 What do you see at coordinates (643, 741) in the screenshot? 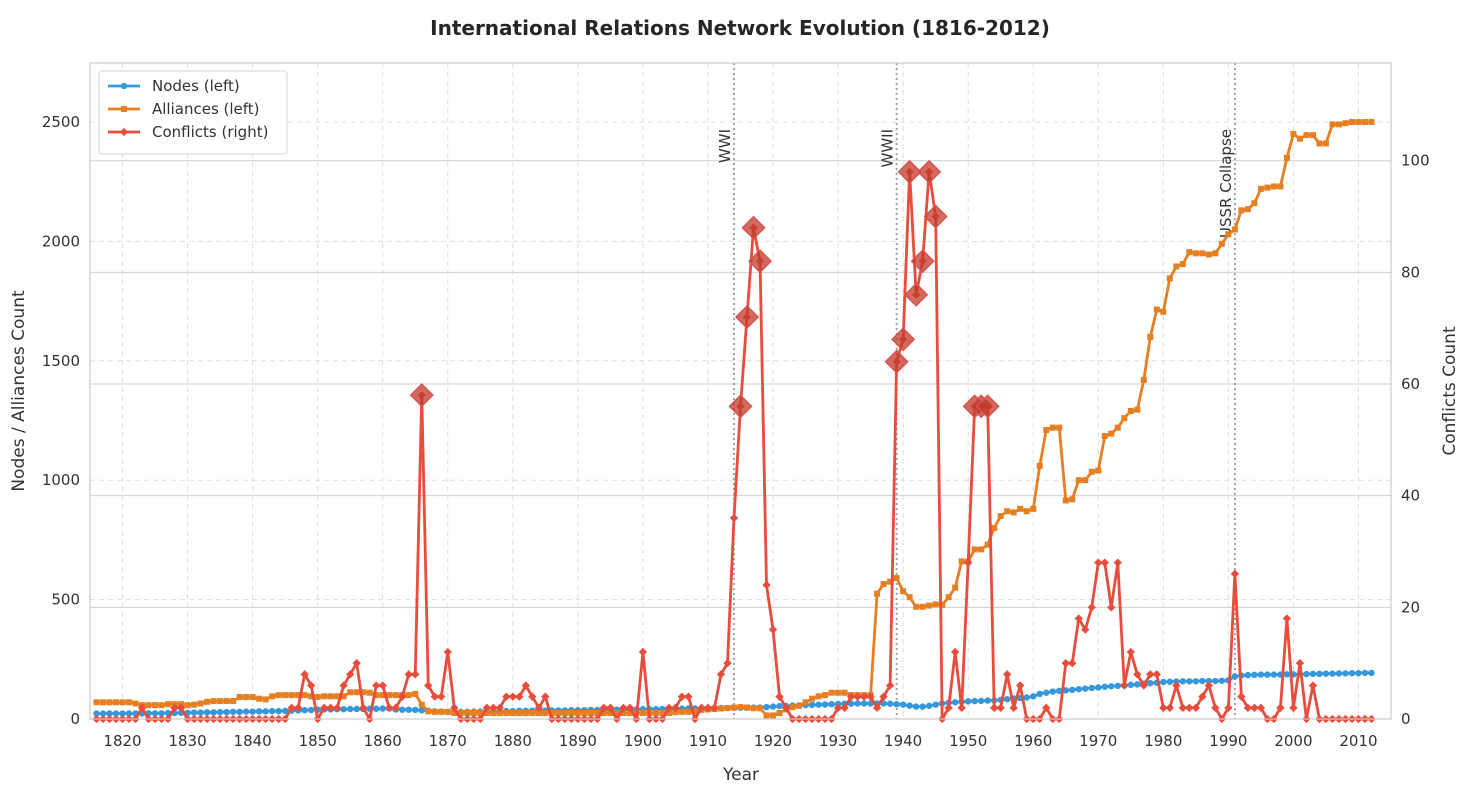
I see `x-tick-label: 1900` at bounding box center [643, 741].